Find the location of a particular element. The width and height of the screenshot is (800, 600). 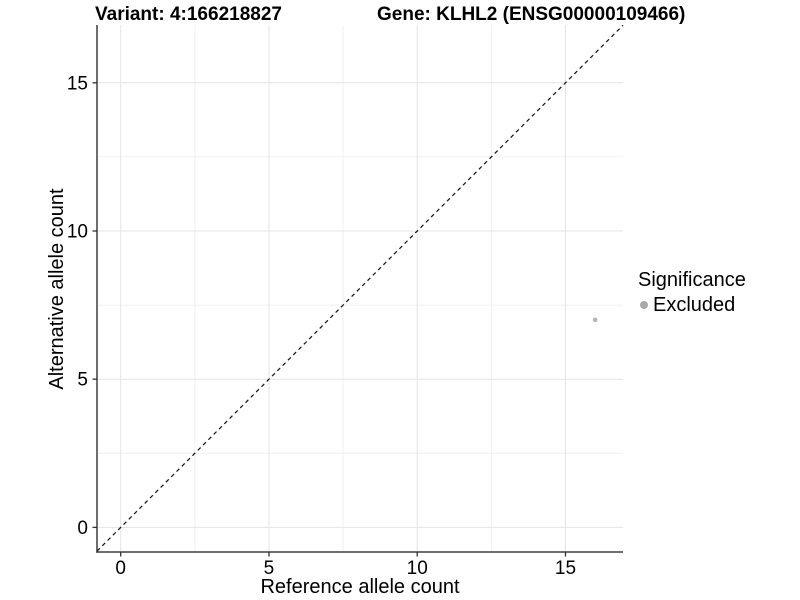

legend: Significance Excluded is located at coordinates (692, 292).